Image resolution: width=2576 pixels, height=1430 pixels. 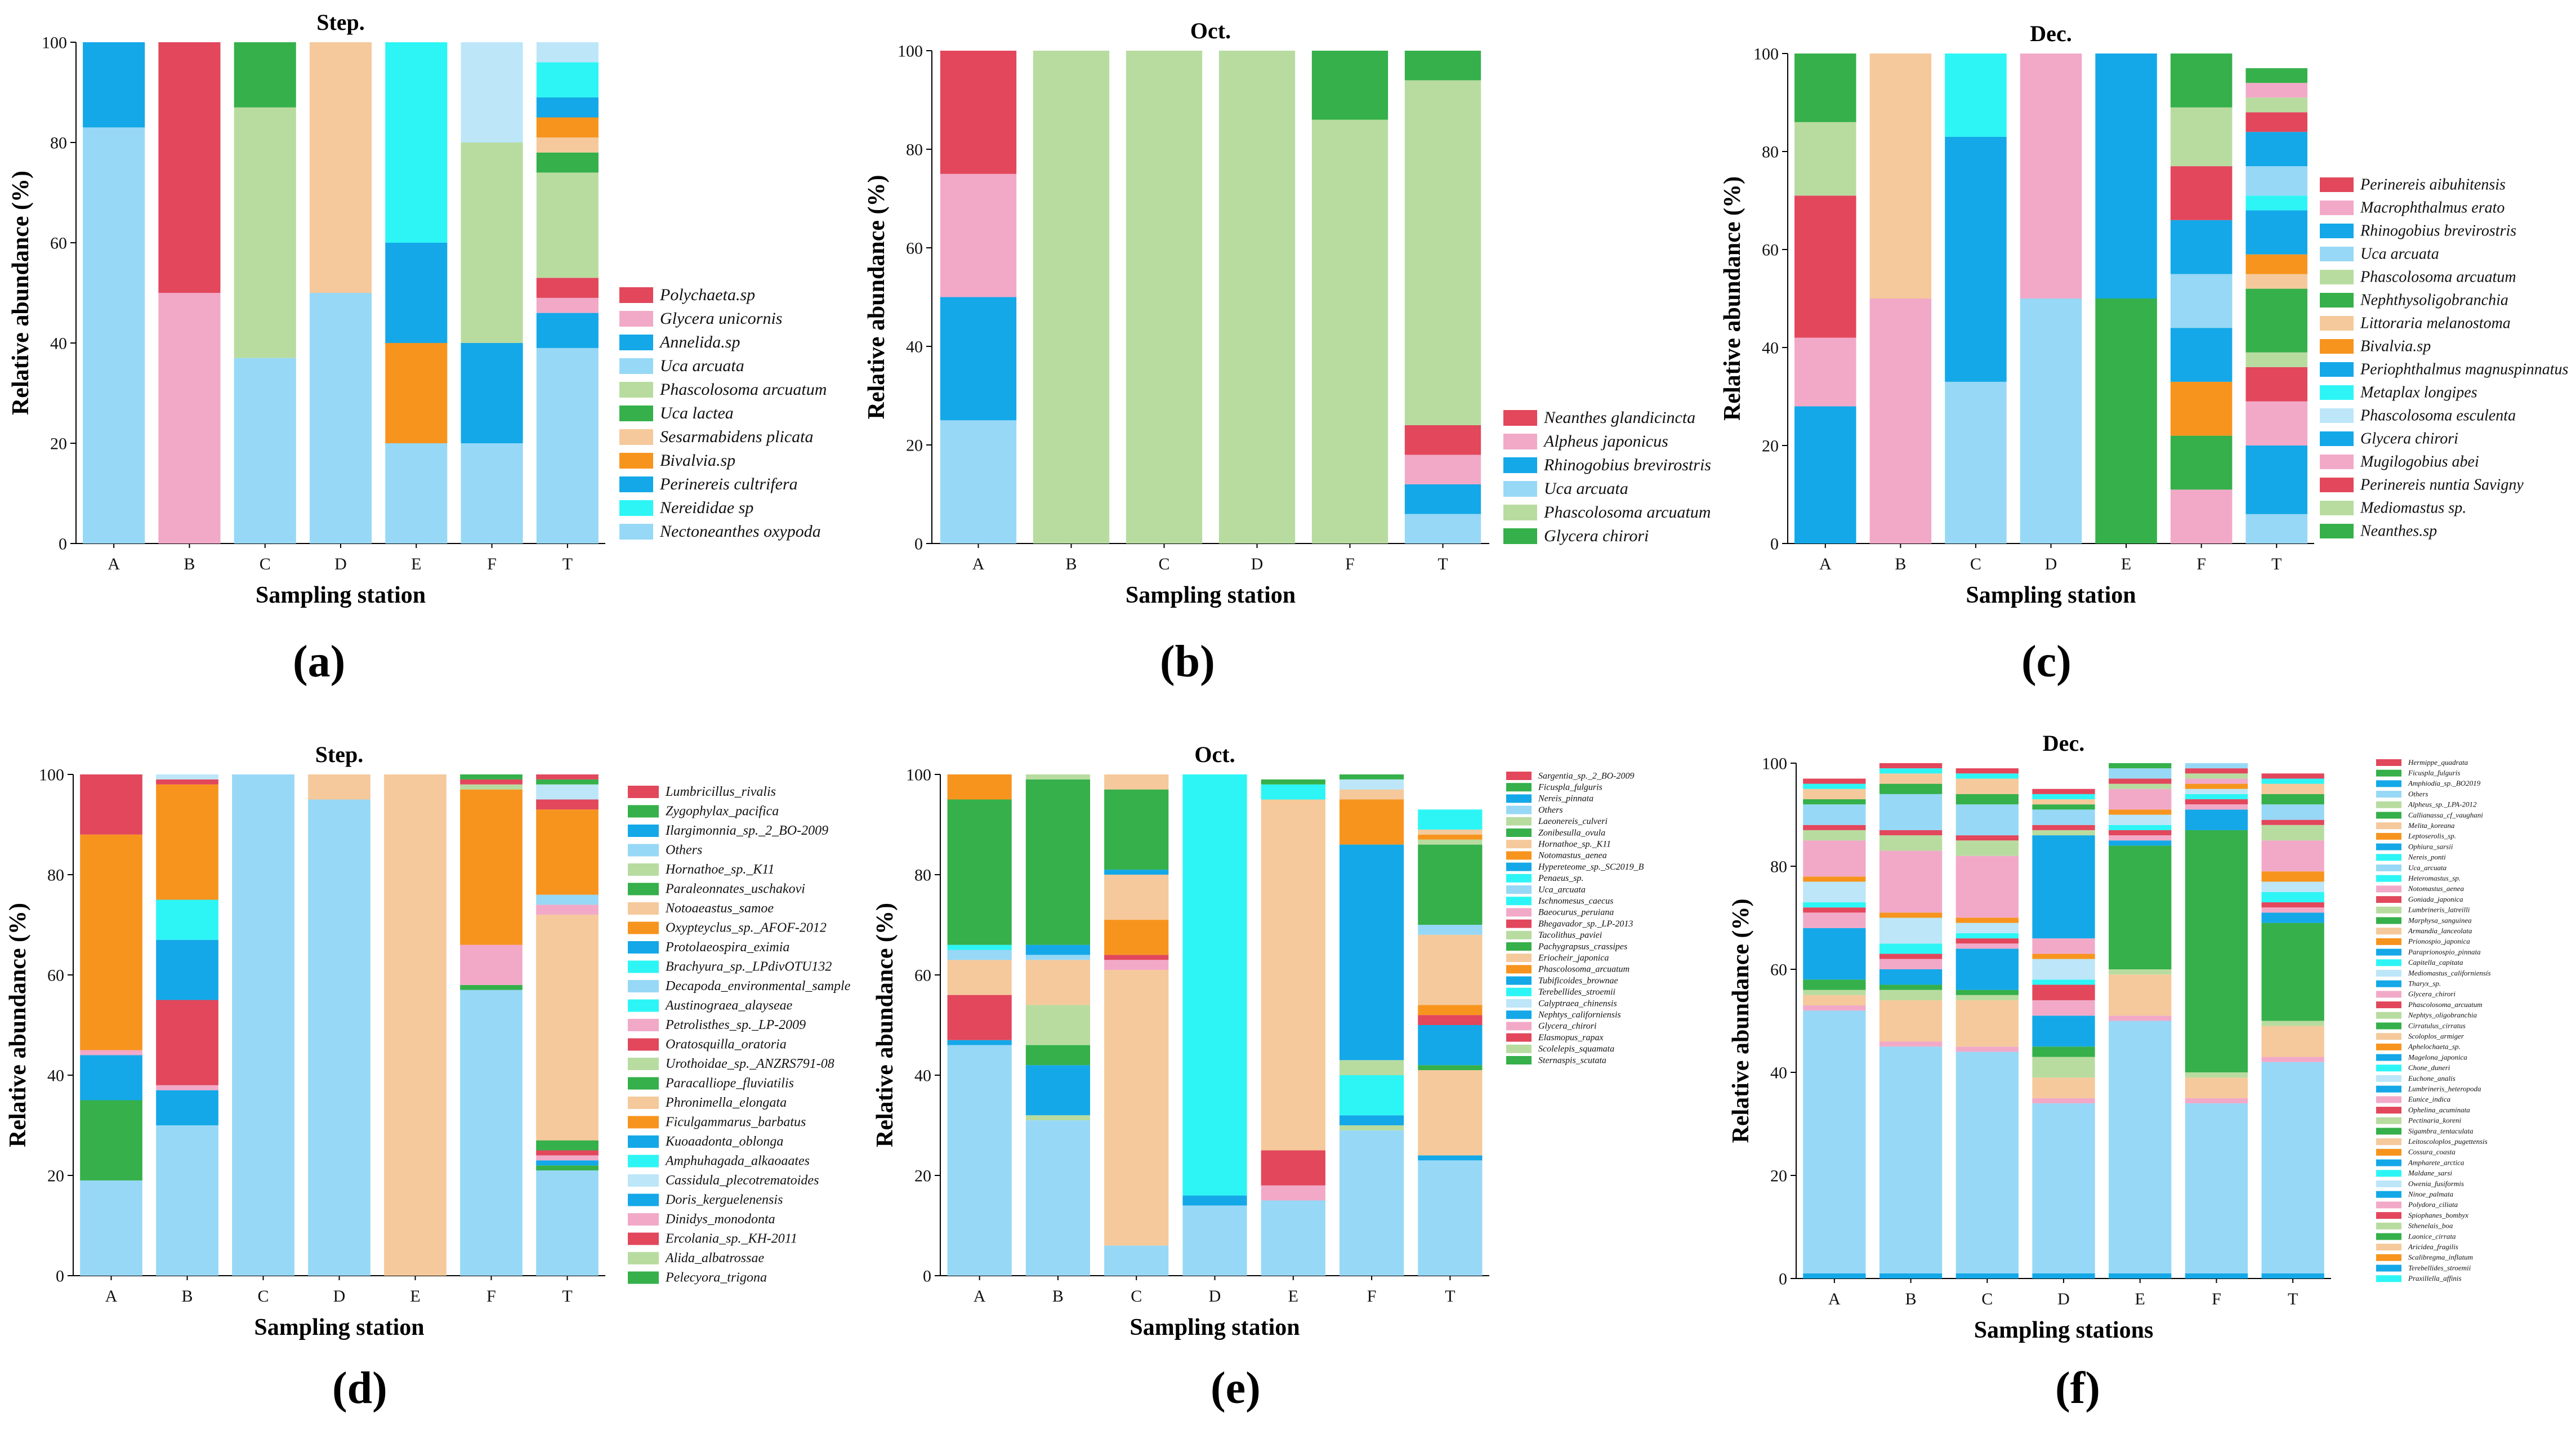 What do you see at coordinates (114, 564) in the screenshot?
I see `x-tick-label: A` at bounding box center [114, 564].